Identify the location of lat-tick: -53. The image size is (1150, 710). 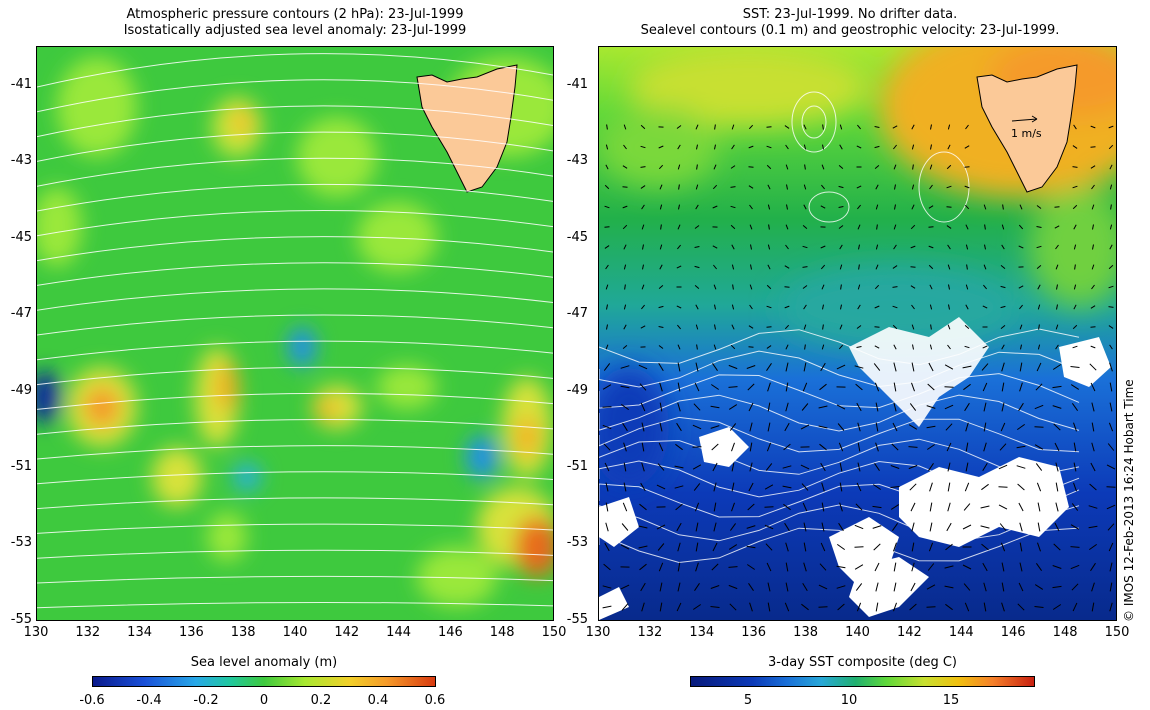
(21, 543).